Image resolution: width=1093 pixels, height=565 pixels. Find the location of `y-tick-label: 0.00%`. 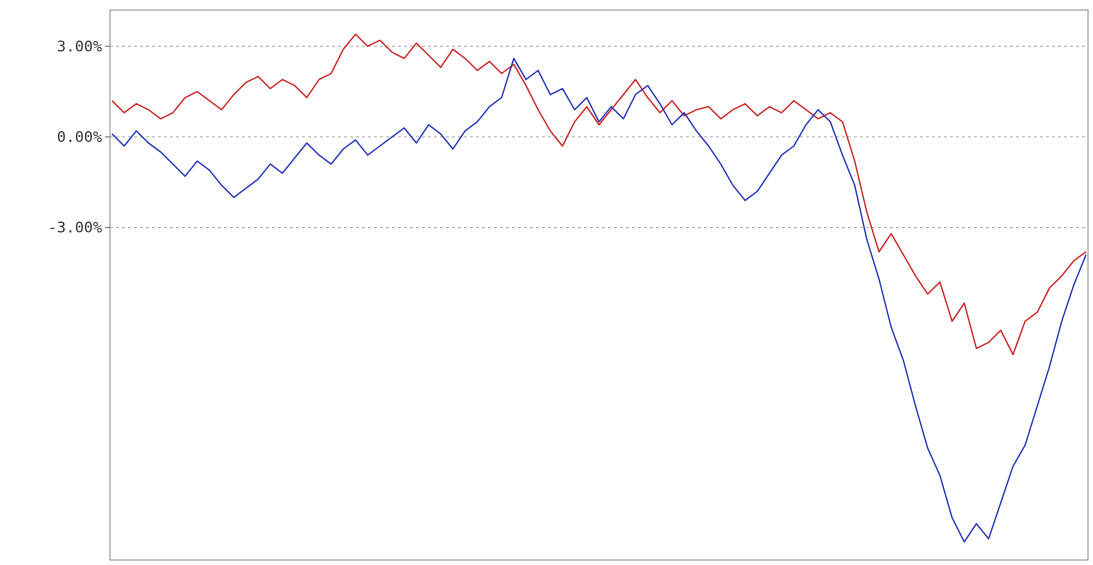

y-tick-label: 0.00% is located at coordinates (79, 137).